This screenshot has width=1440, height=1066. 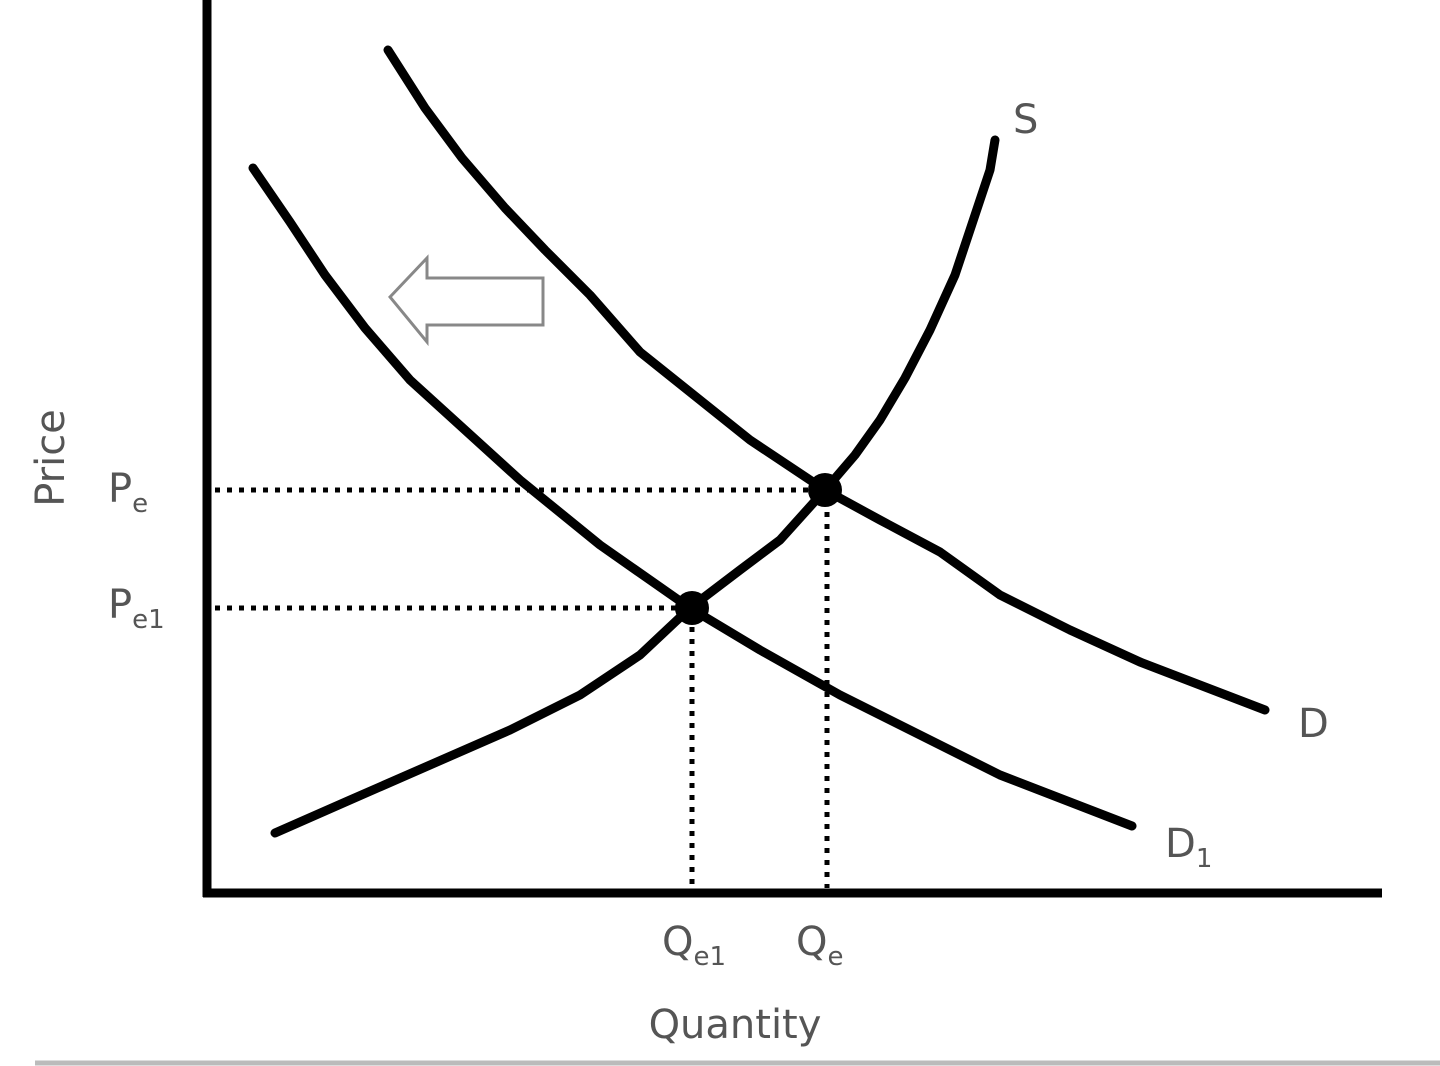 I want to click on quantity-label-sub: e, so click(x=835, y=957).